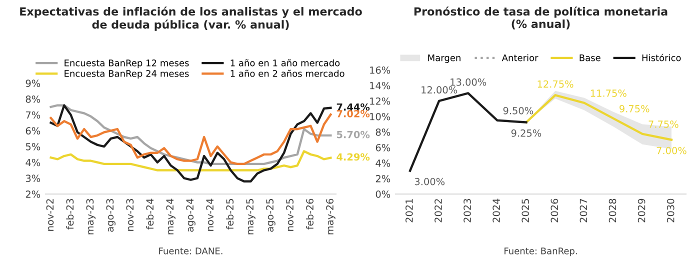 The height and width of the screenshot is (264, 700). I want to click on y-tick-label: 12%, so click(380, 101).